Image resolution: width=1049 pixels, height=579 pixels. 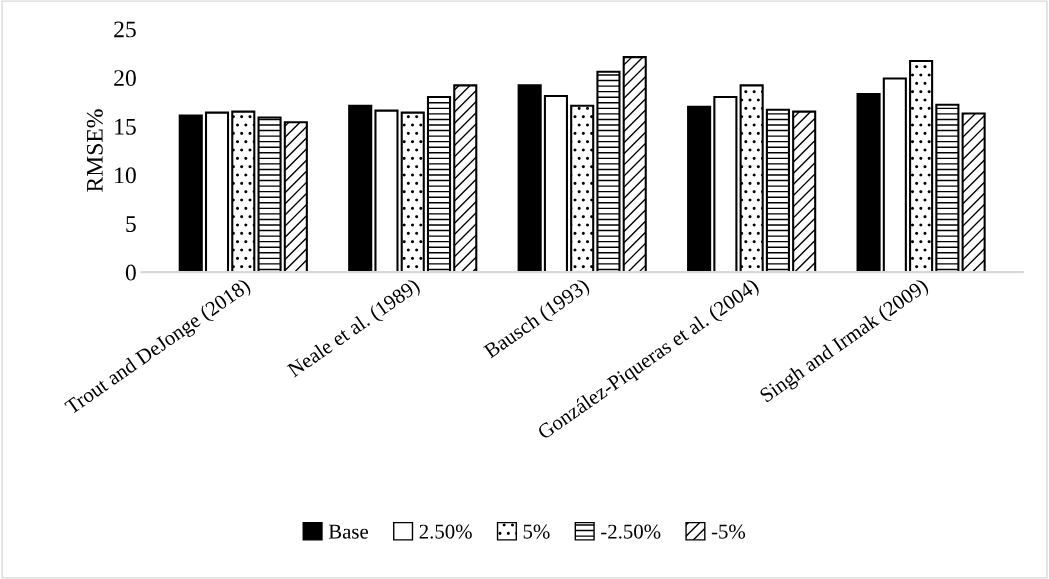 What do you see at coordinates (125, 126) in the screenshot?
I see `y-tick-label: 15` at bounding box center [125, 126].